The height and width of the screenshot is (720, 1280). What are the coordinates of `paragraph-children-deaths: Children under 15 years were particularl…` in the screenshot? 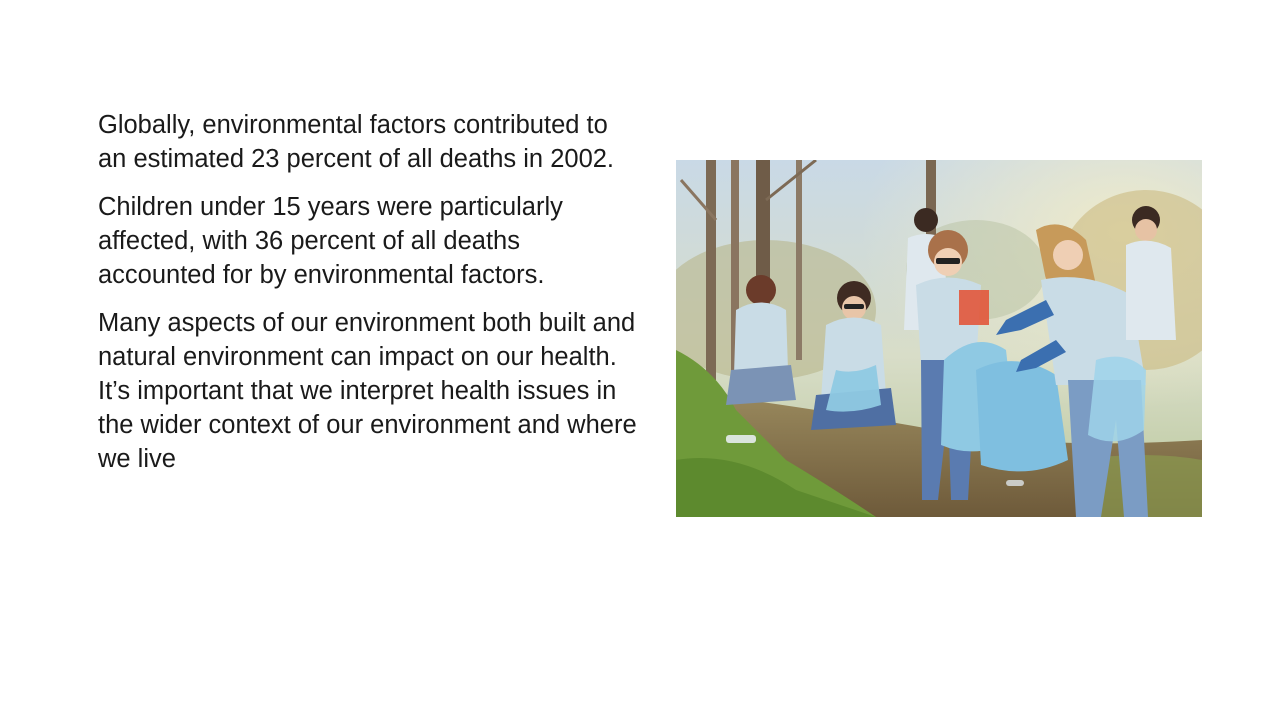 It's located at (330, 241).